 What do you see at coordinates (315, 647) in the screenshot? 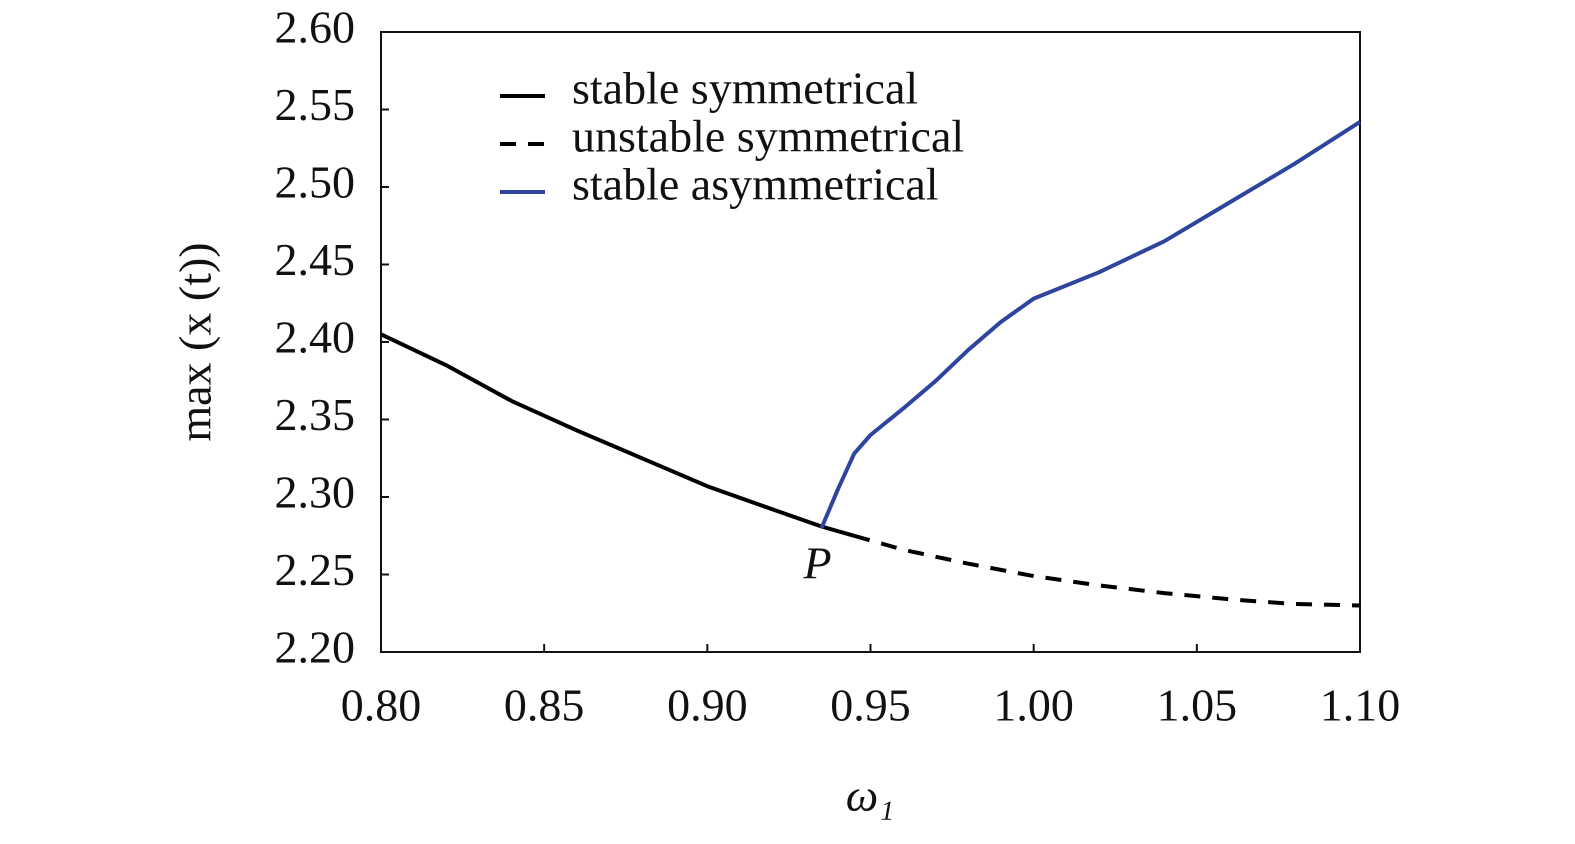
I see `y-tick-label: 2.20` at bounding box center [315, 647].